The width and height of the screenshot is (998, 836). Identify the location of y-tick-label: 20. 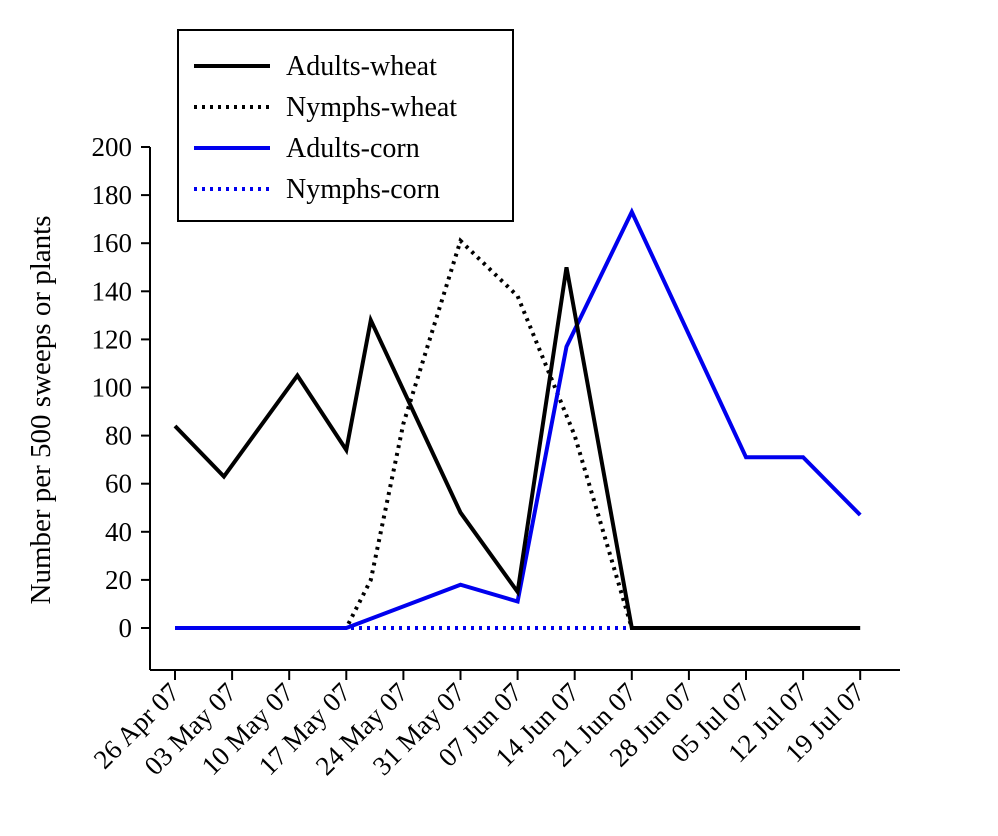
(118, 580).